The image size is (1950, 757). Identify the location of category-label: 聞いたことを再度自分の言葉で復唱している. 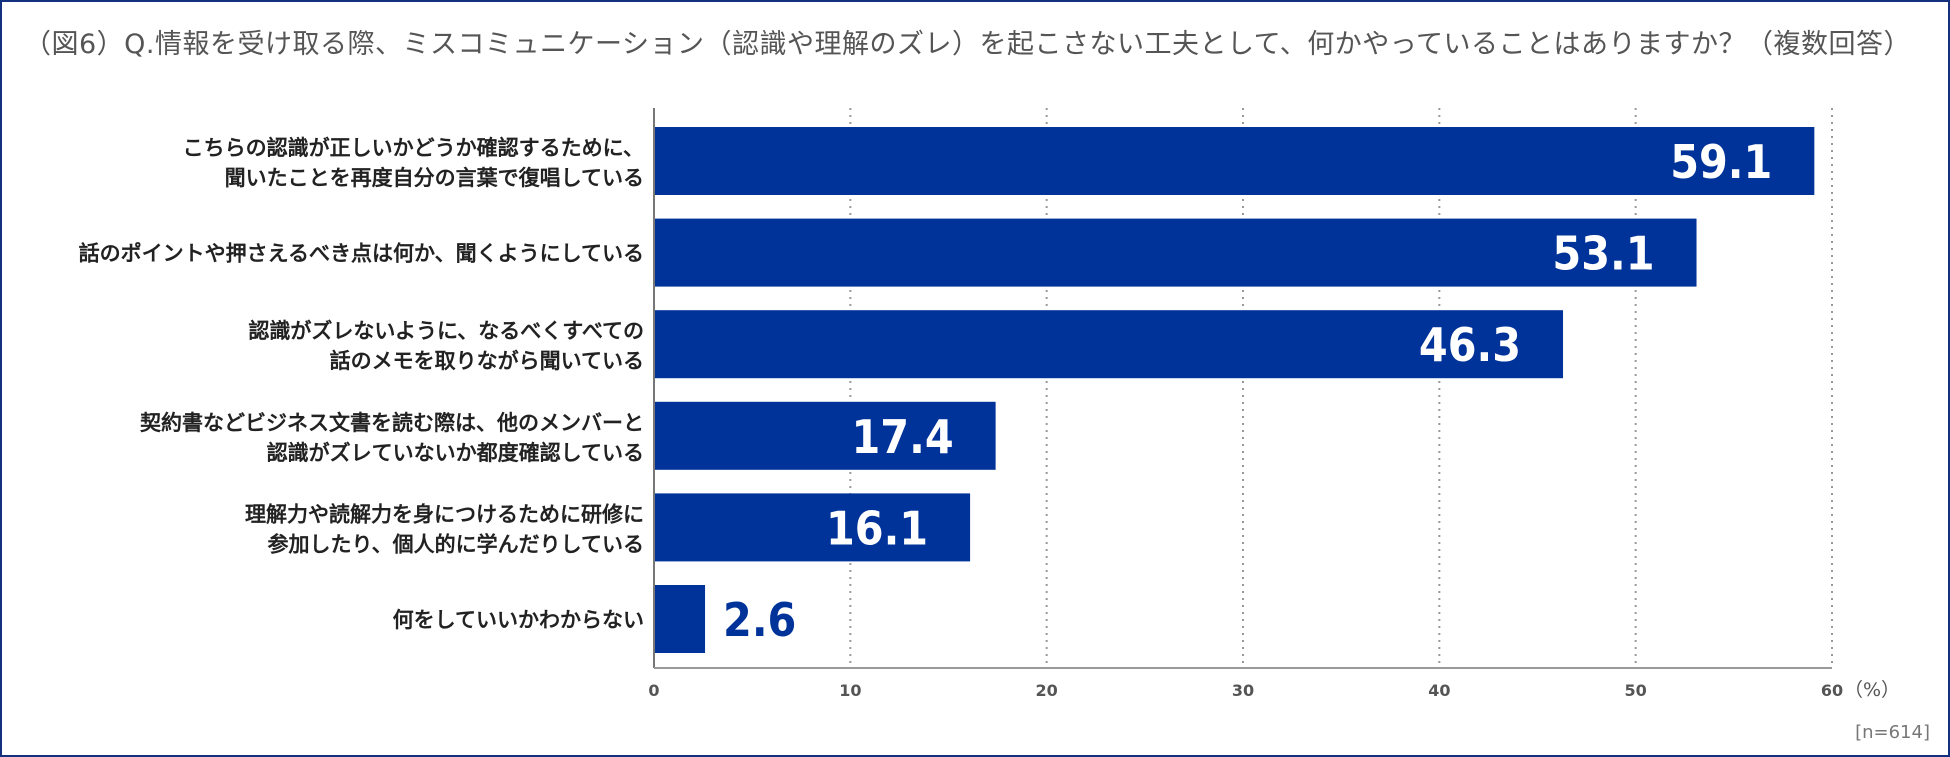
(434, 178).